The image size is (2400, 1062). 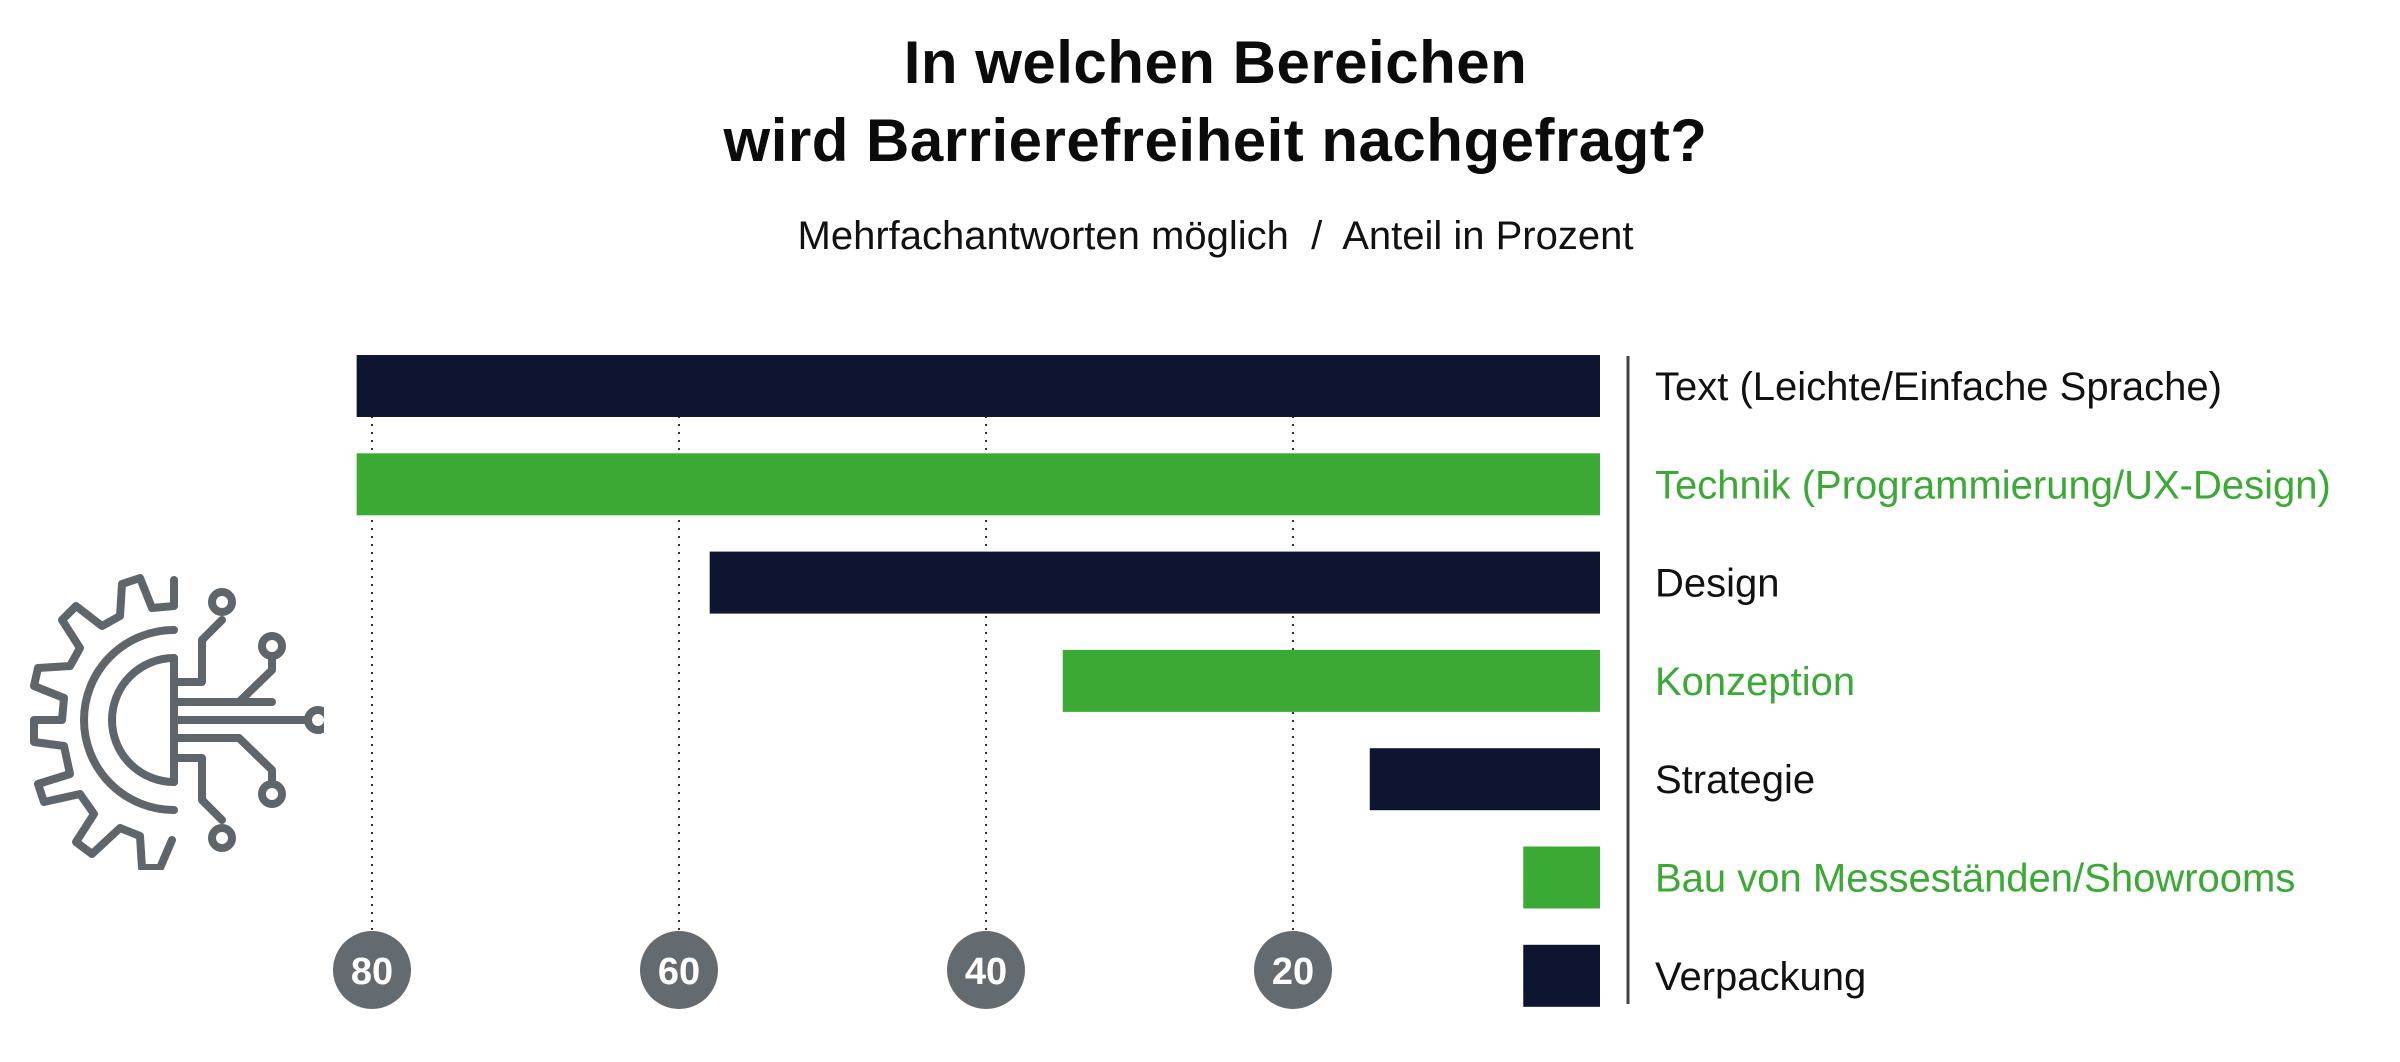 I want to click on category-label-2: Technik (Programmierung/UX-Design), so click(x=1993, y=485).